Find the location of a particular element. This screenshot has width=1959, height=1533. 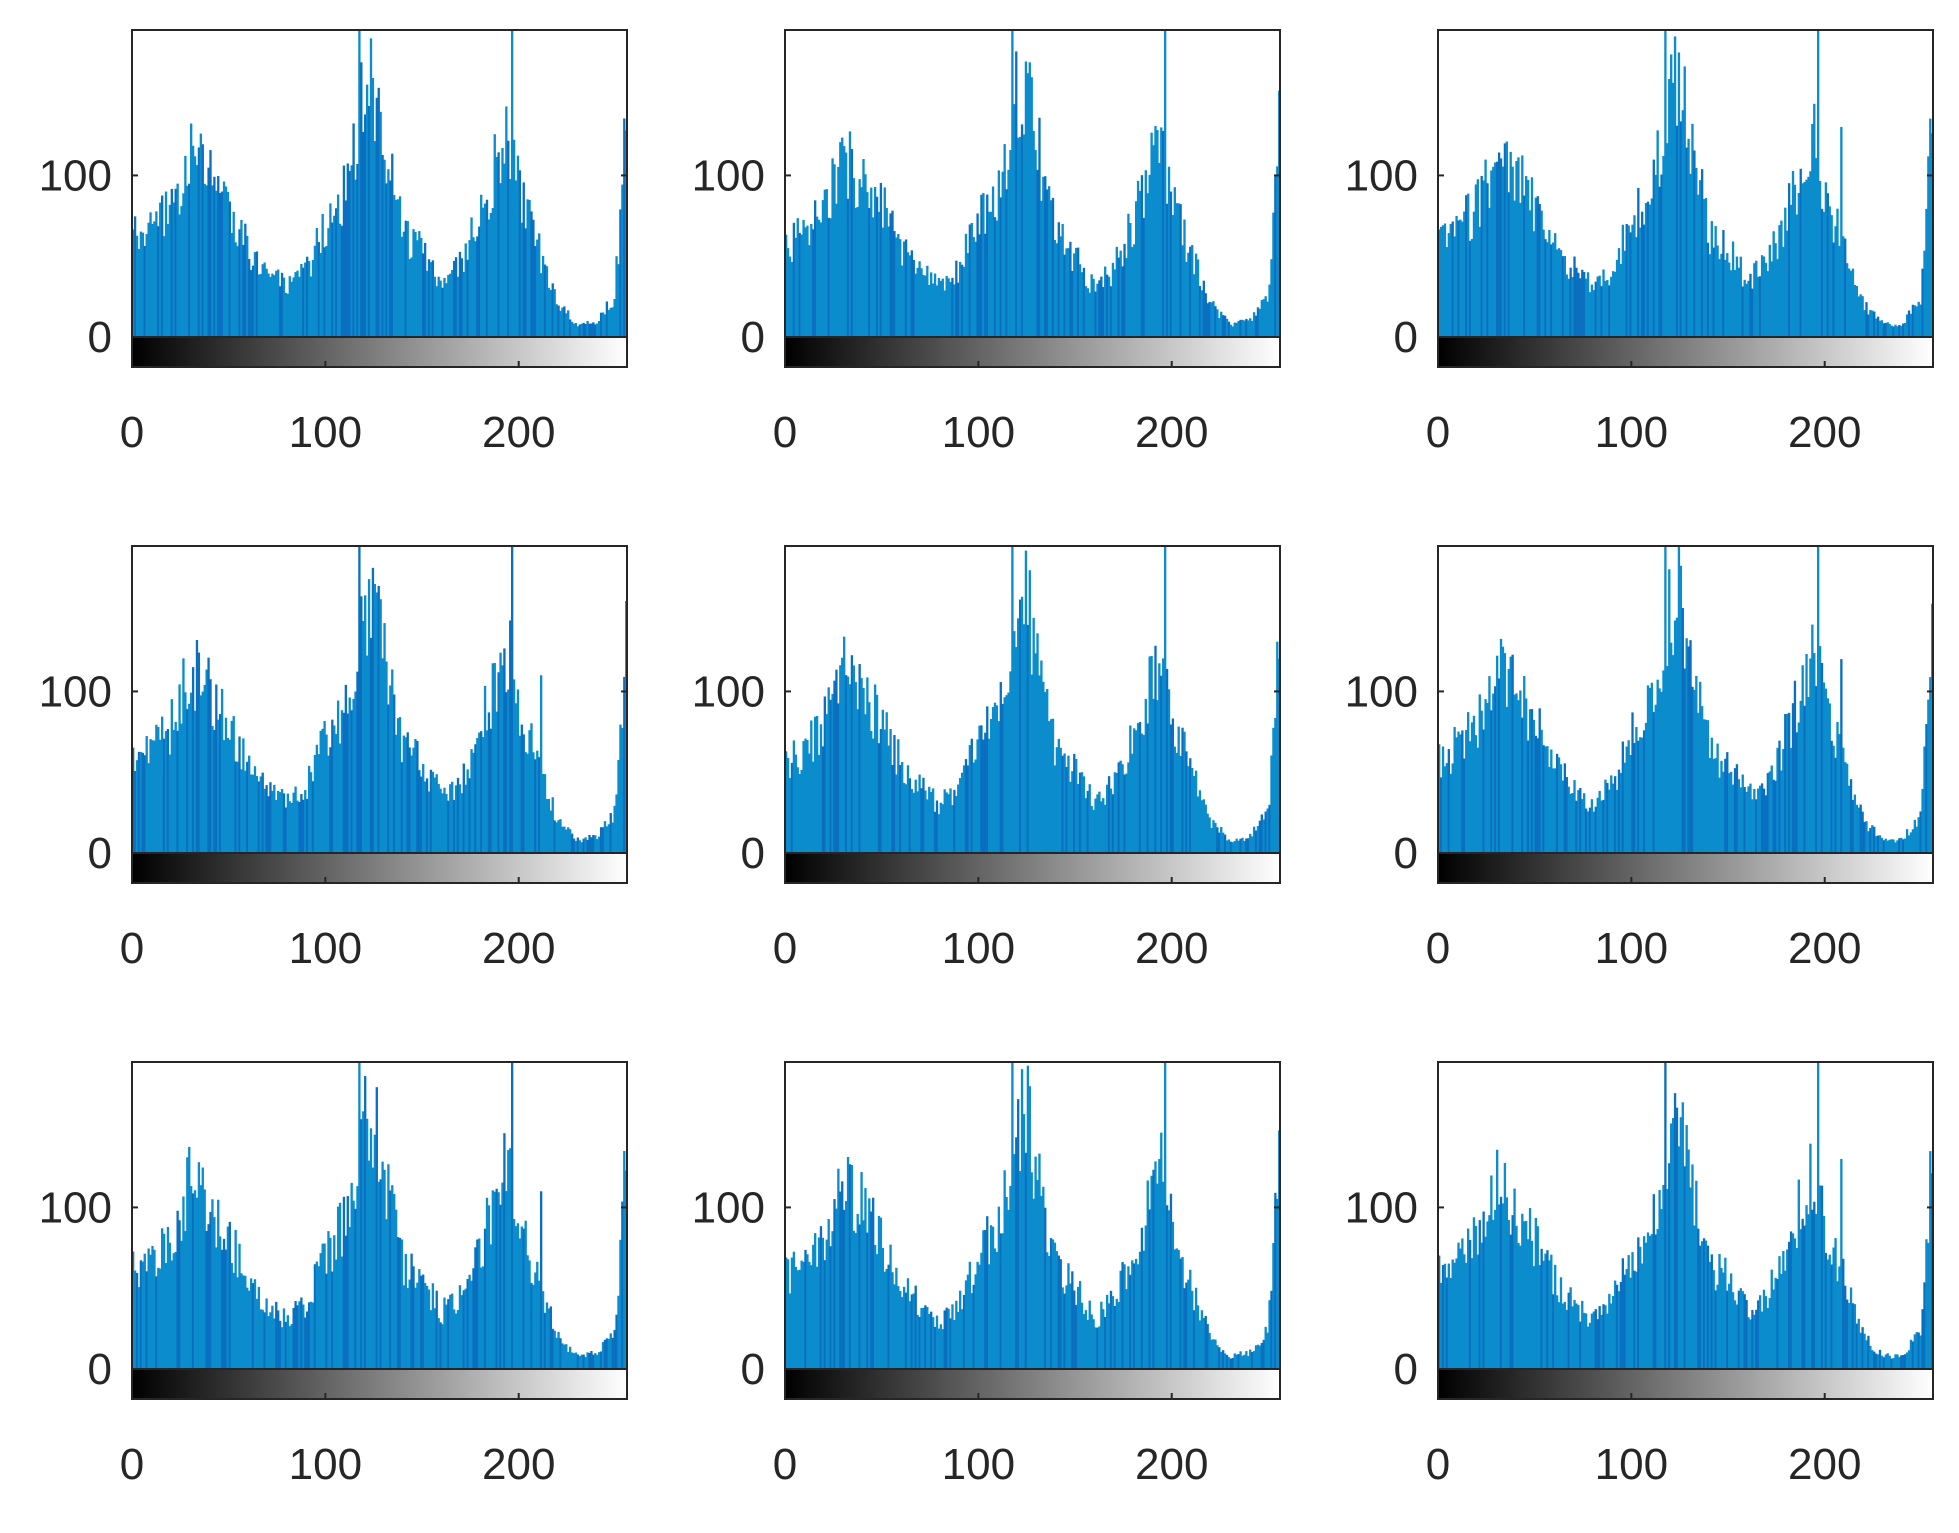

grayscale-colorbar is located at coordinates (1032, 352).